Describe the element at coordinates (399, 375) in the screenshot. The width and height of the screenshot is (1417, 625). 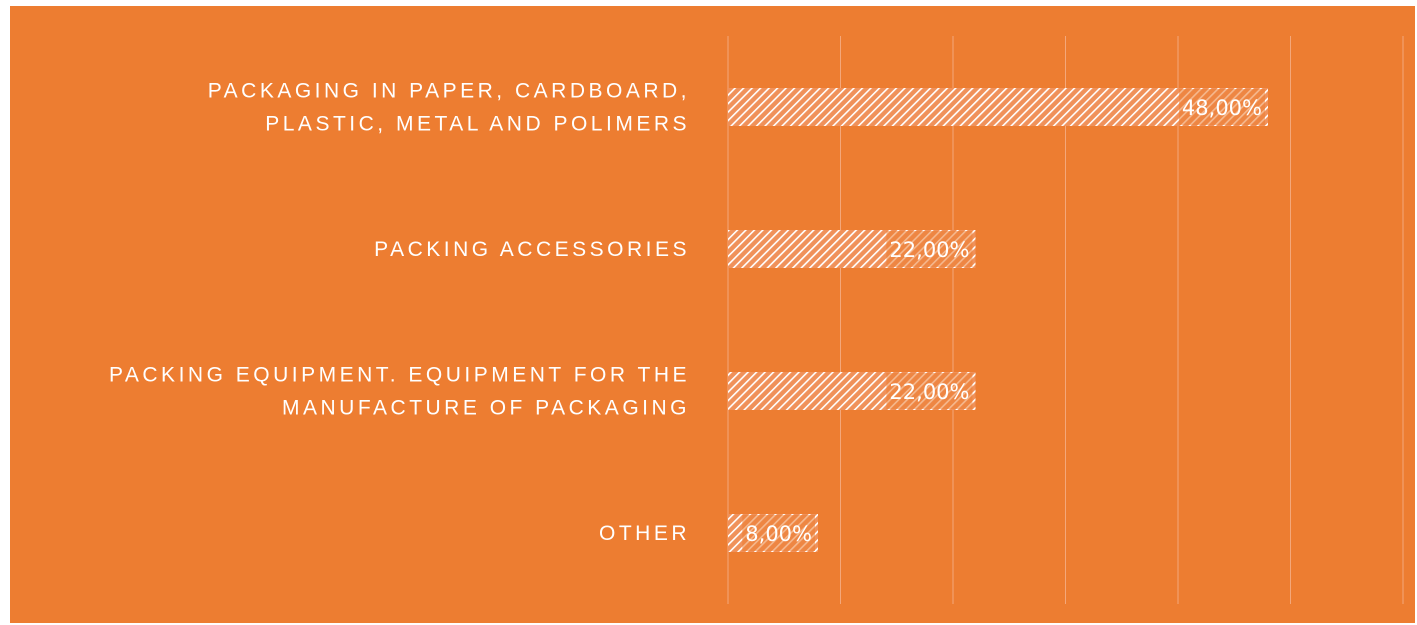
I see `category-label: PACKING EQUIPMENT. EQUIPMENT FOR THE` at that location.